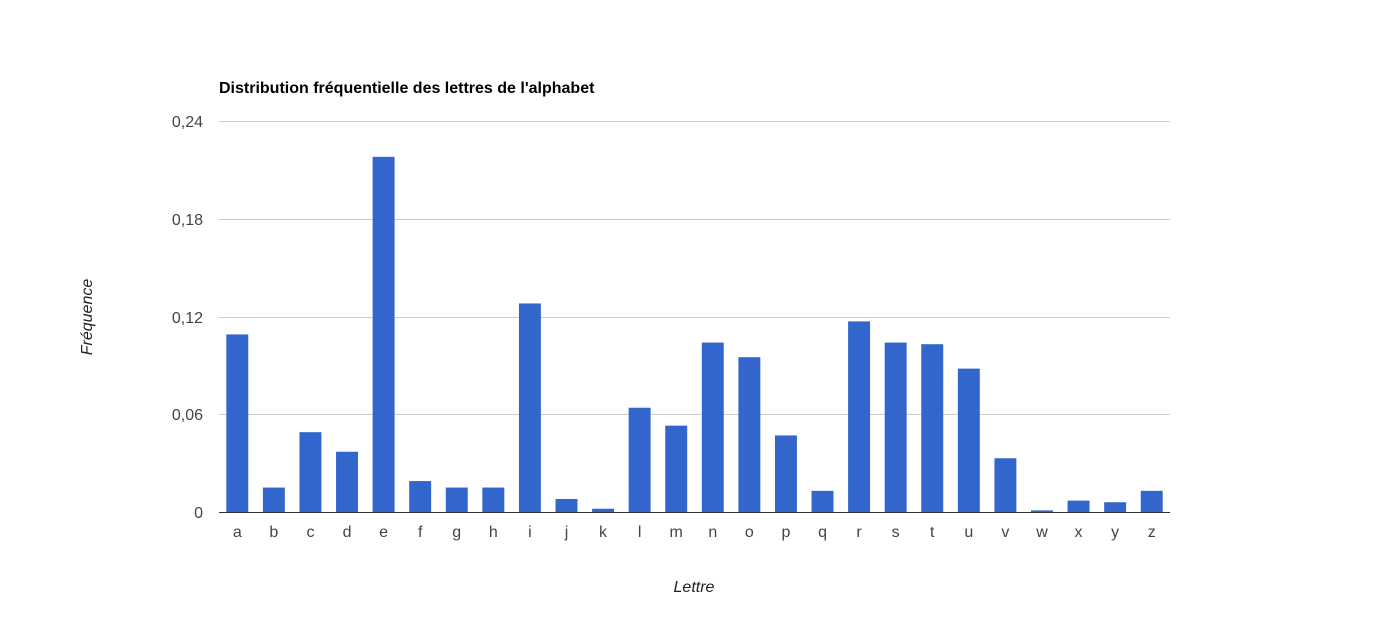  I want to click on x-tick-label: h, so click(493, 532).